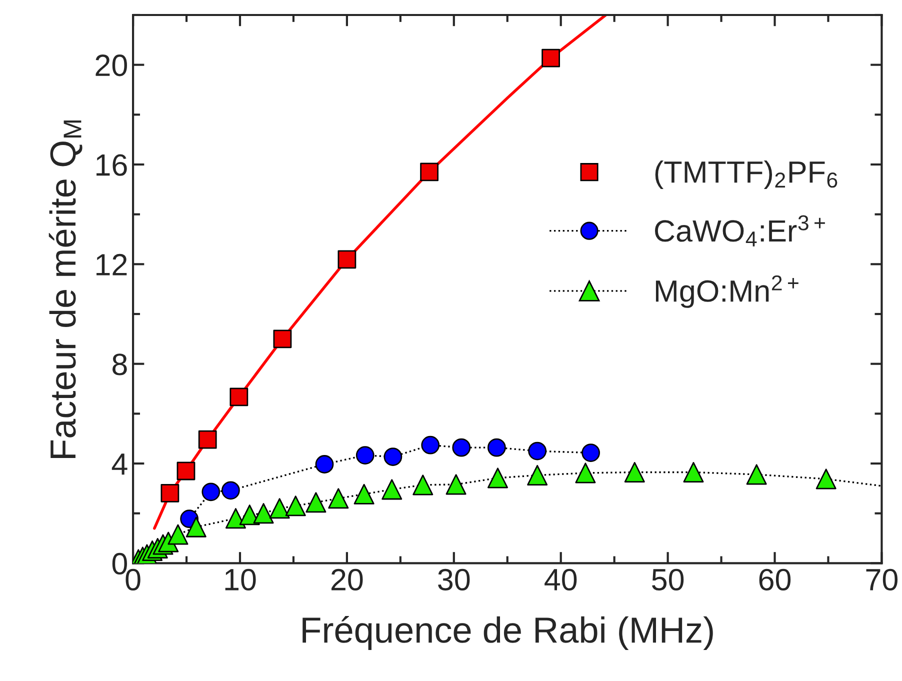 The width and height of the screenshot is (902, 681). Describe the element at coordinates (65, 289) in the screenshot. I see `y-axis-title: Facteur de mérite Q$_{M}$` at that location.